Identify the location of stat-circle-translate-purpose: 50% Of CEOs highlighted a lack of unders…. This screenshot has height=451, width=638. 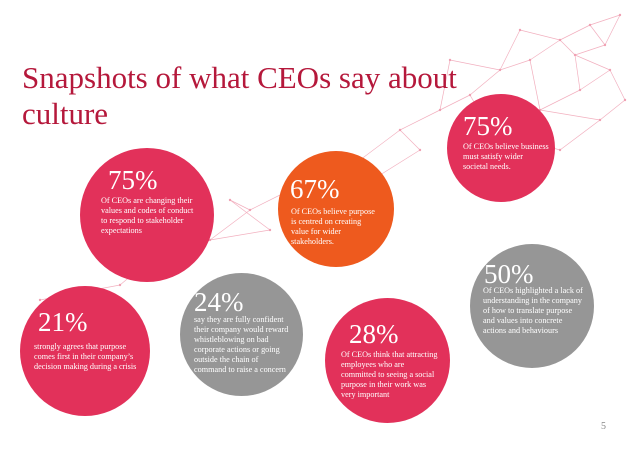
(532, 306).